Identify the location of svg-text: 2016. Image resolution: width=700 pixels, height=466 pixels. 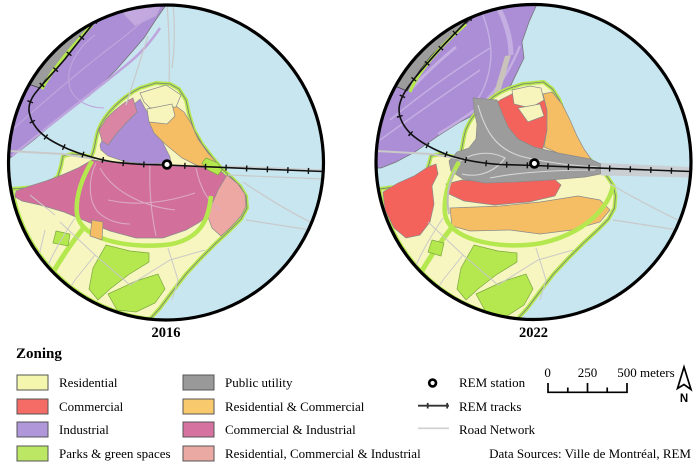
(166, 333).